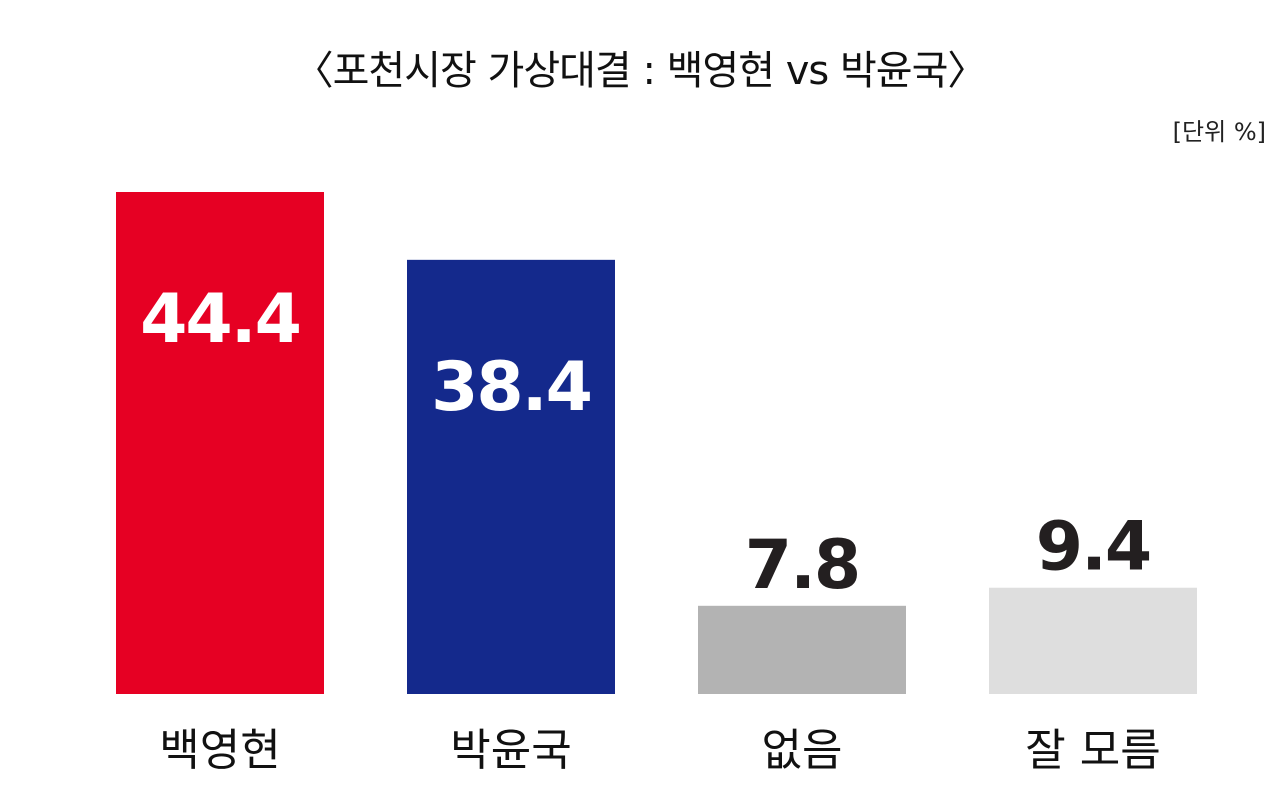 The height and width of the screenshot is (802, 1280). Describe the element at coordinates (219, 750) in the screenshot. I see `category-label-1: 백영현` at that location.